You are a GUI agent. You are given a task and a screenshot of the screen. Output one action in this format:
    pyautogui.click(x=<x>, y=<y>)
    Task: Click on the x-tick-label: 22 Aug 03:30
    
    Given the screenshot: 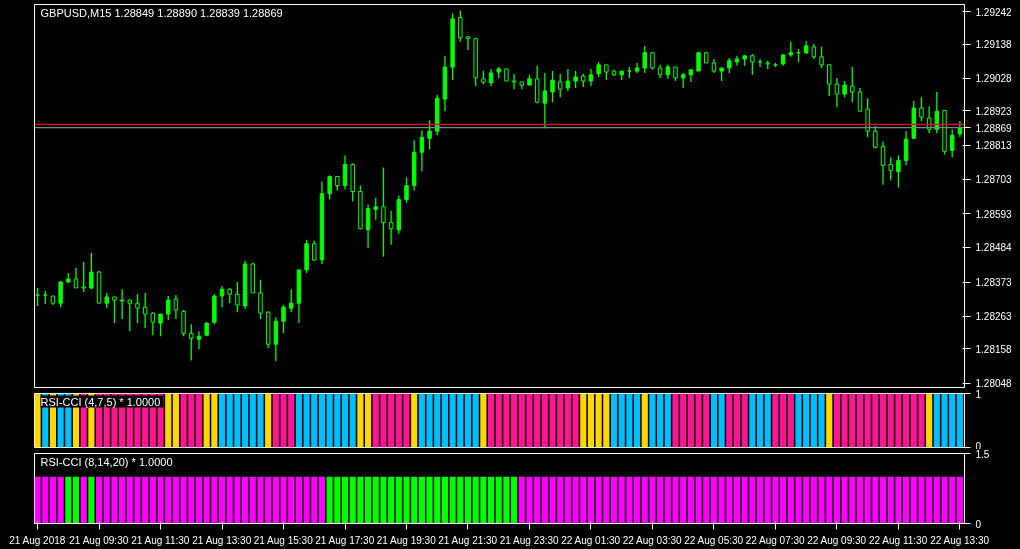 What is the action you would take?
    pyautogui.click(x=652, y=540)
    